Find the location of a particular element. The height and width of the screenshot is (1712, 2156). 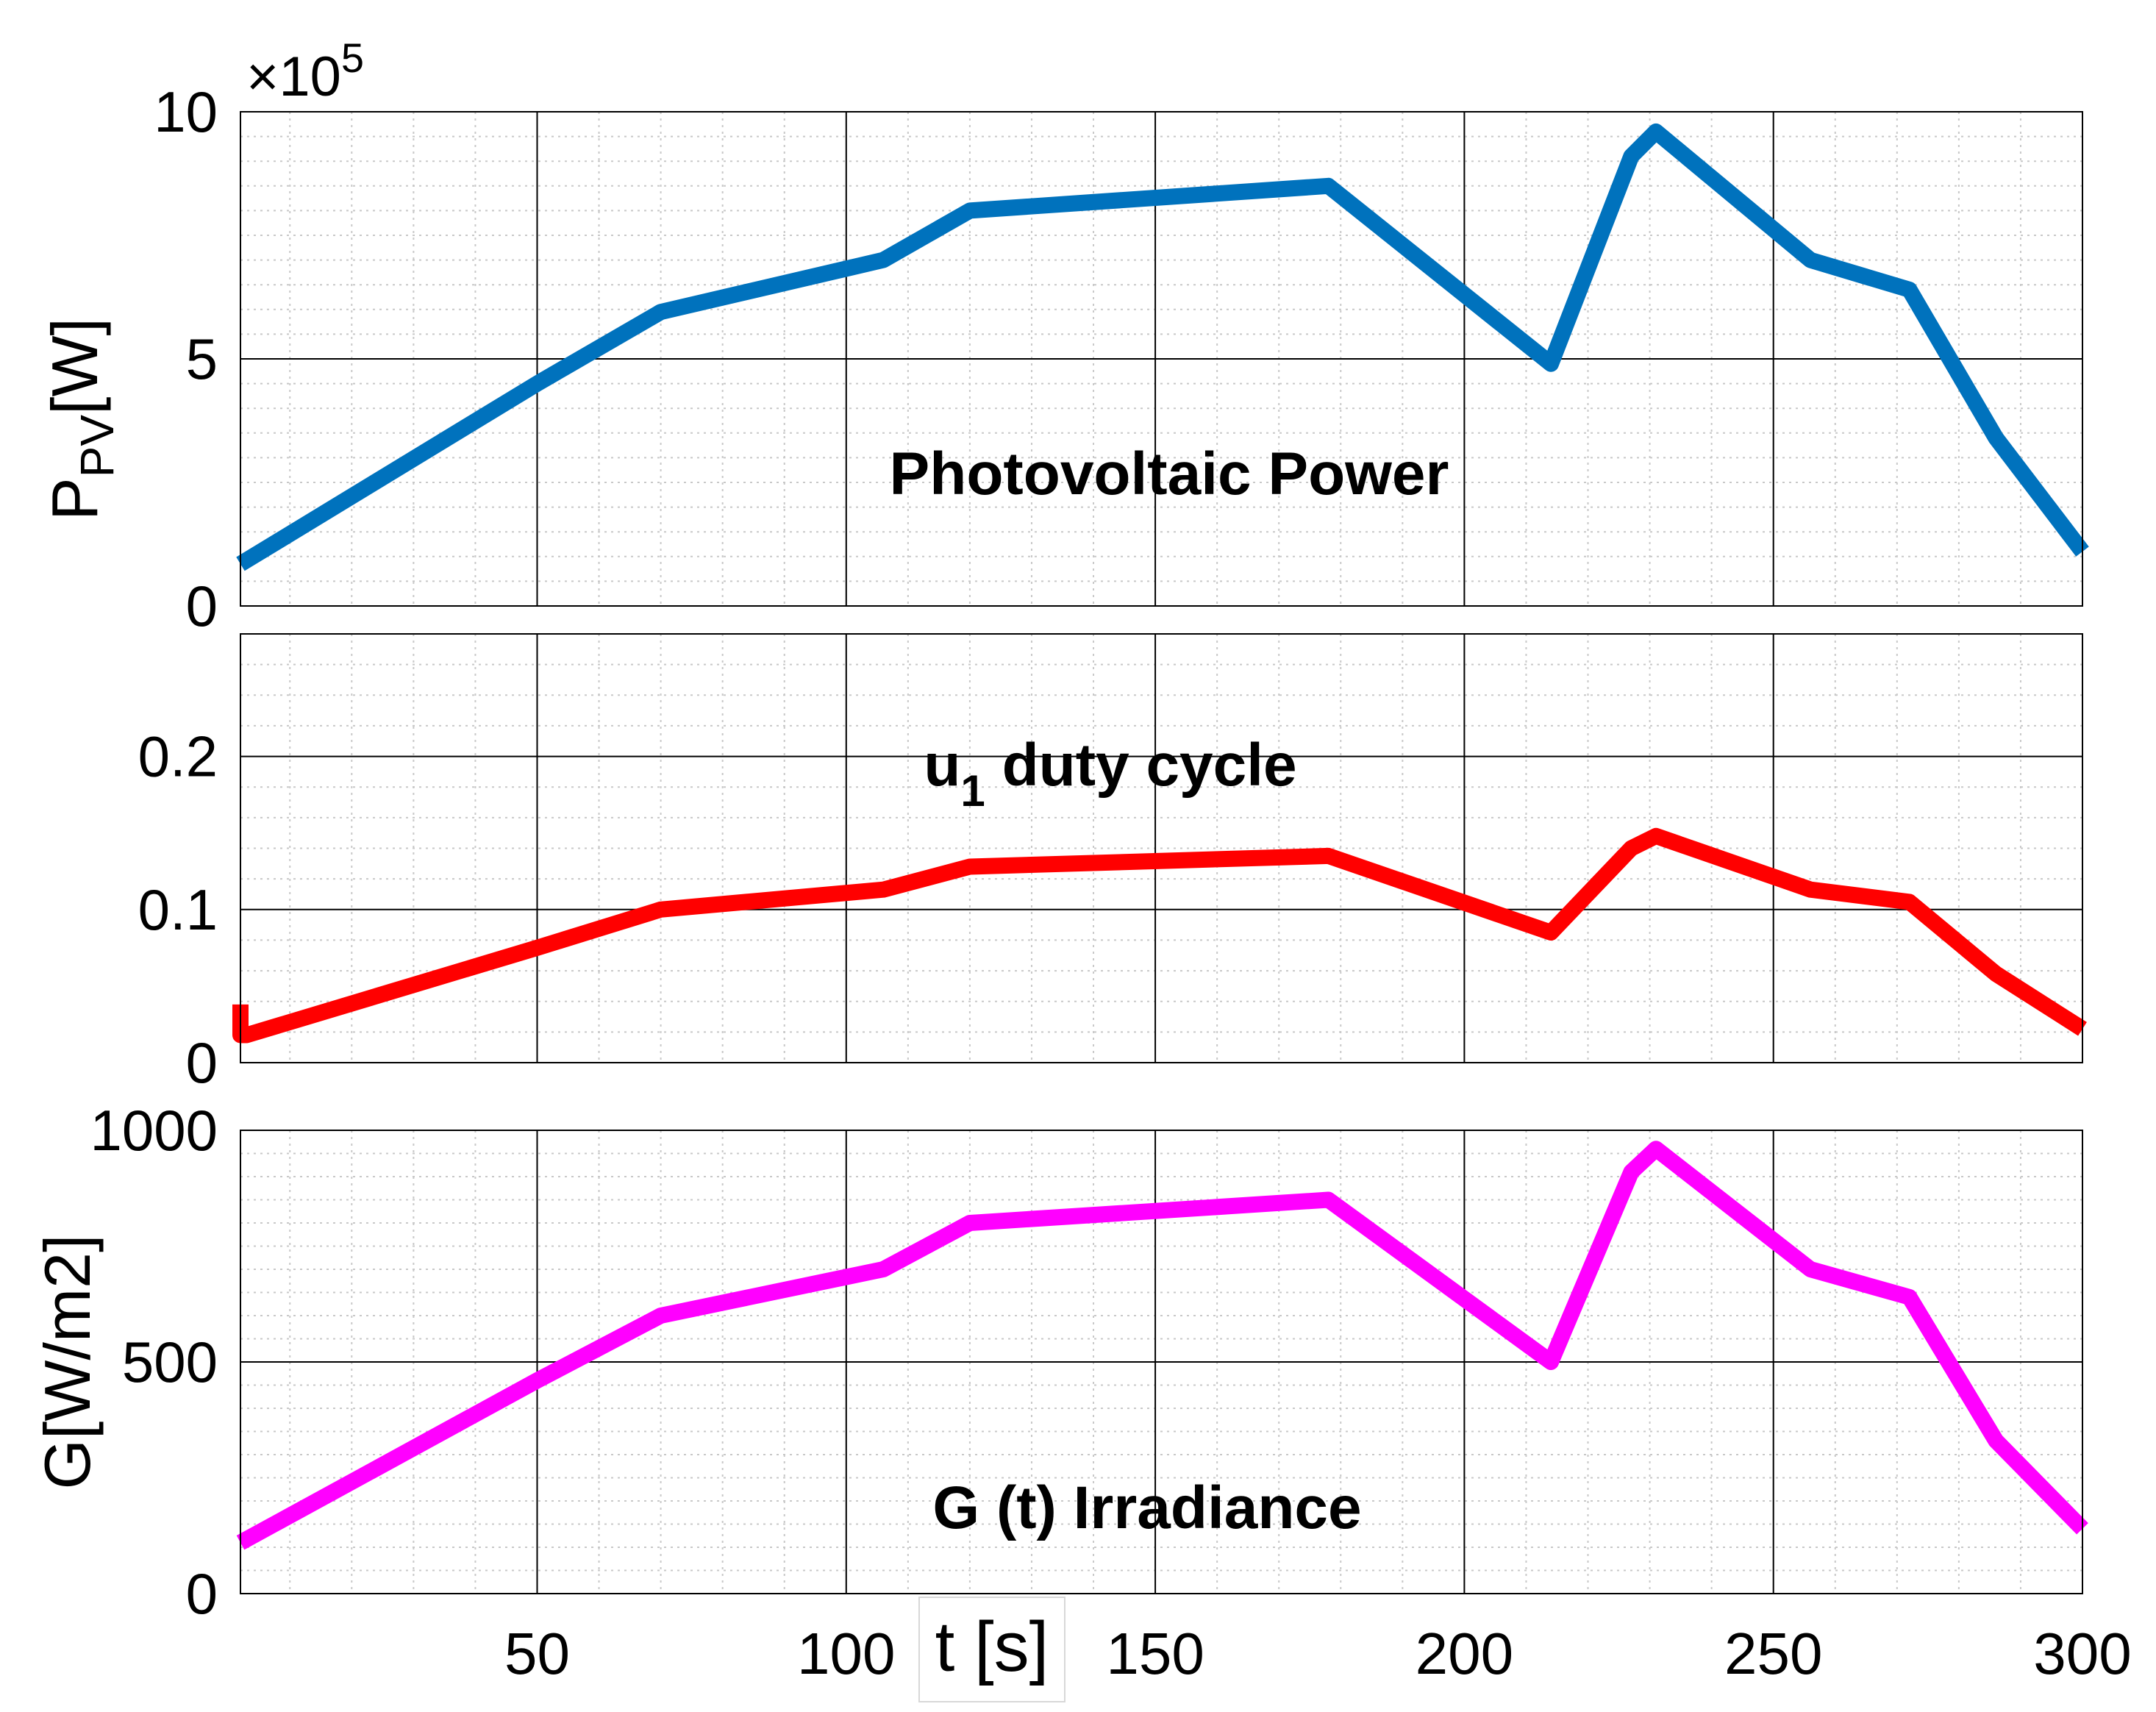

duty-series-line is located at coordinates (1159, 936).